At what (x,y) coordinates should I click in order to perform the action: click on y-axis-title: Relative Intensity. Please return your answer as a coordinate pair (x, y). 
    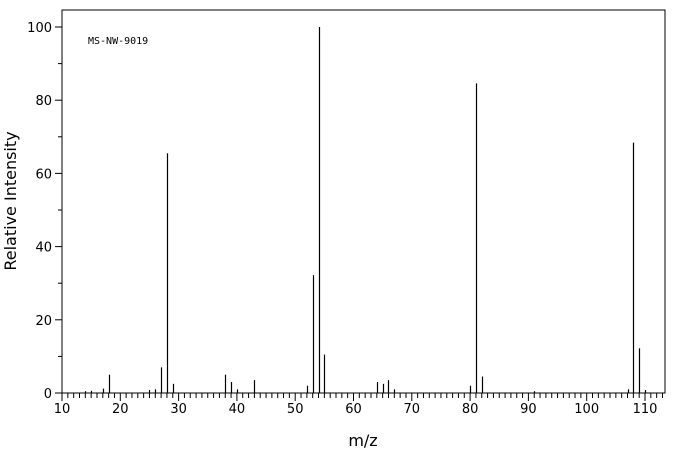
    Looking at the image, I should click on (10, 200).